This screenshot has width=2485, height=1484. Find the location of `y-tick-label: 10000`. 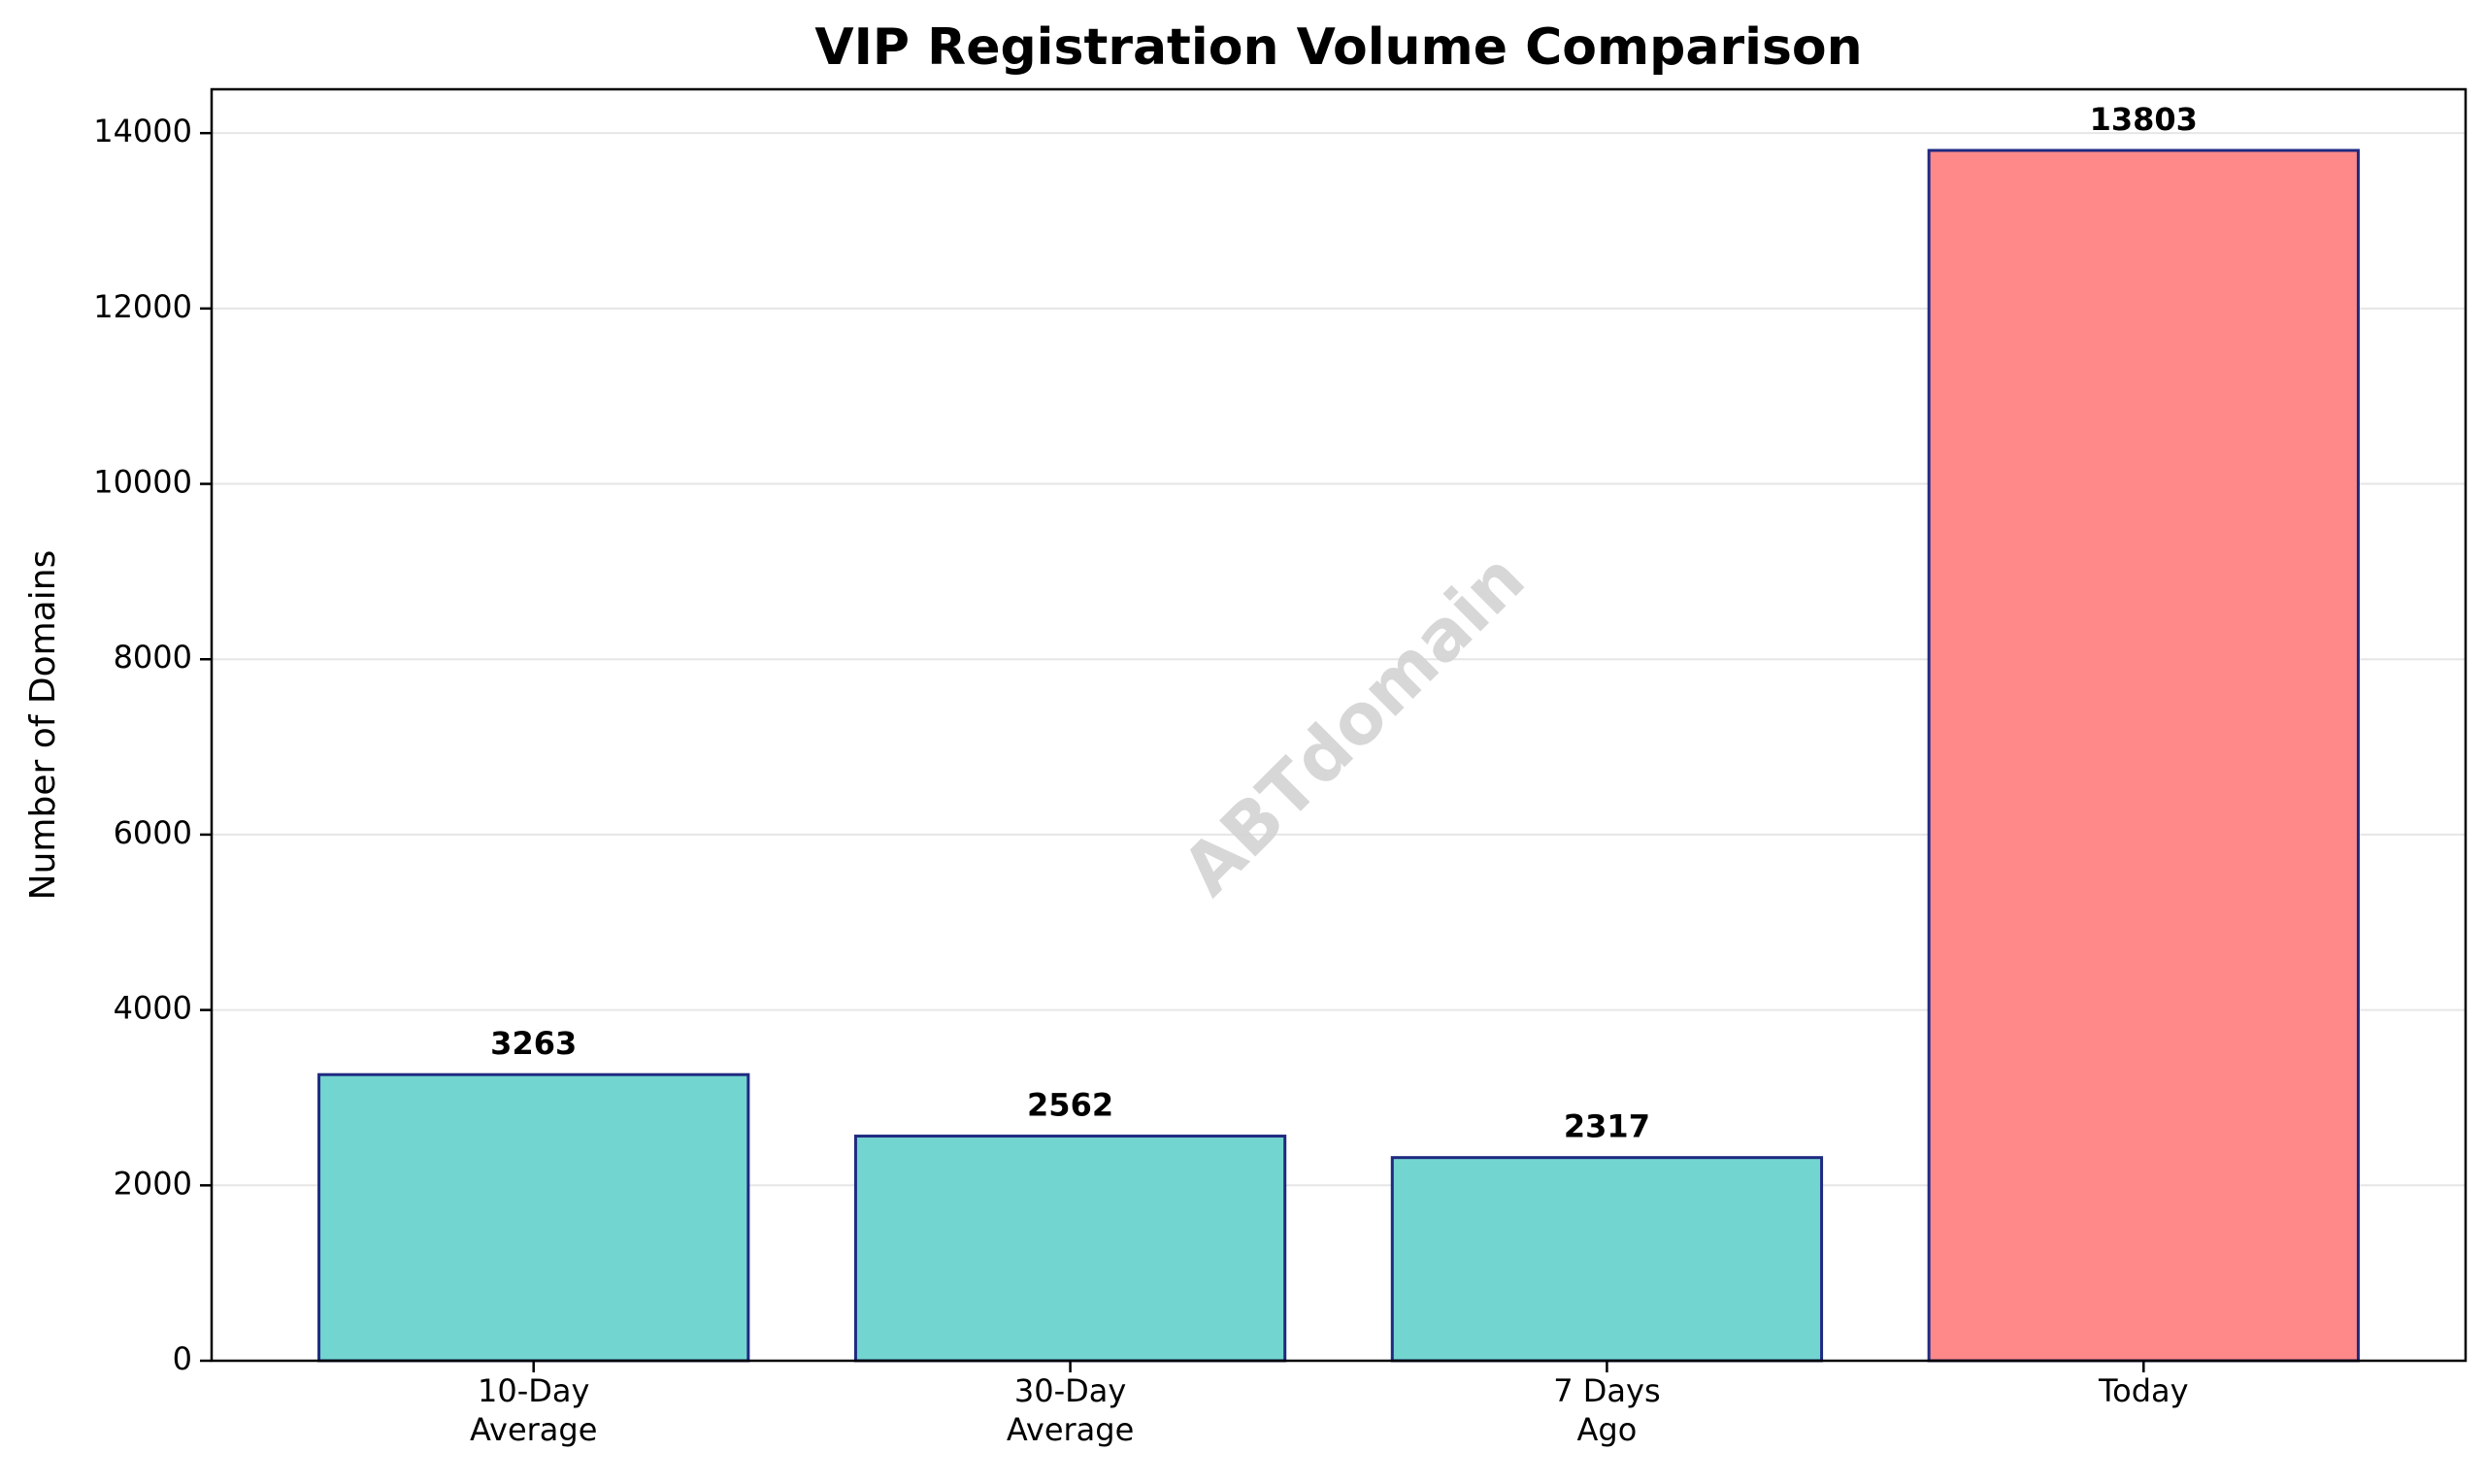

y-tick-label: 10000 is located at coordinates (143, 482).